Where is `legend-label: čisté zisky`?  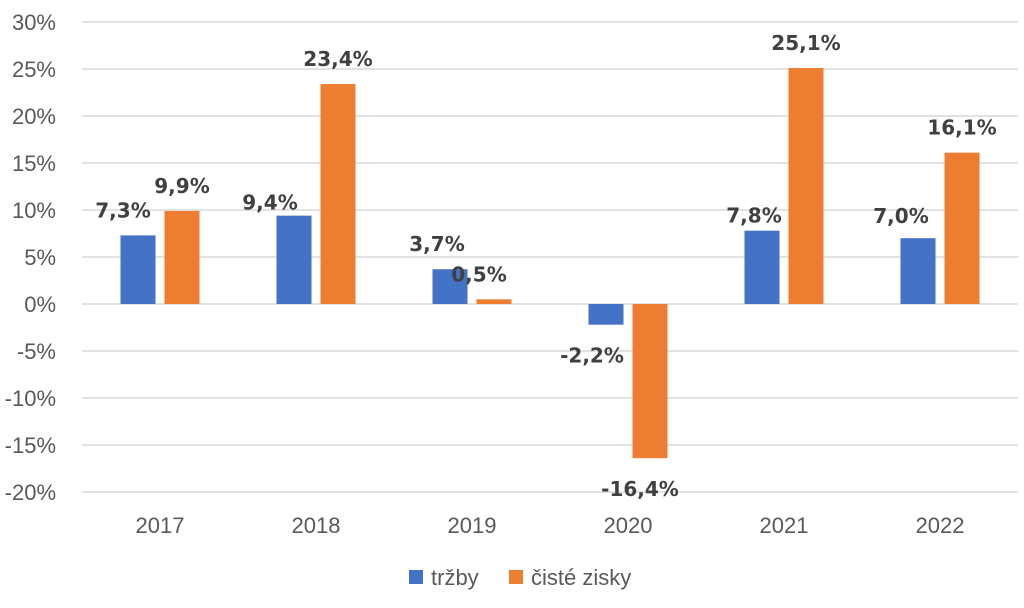 legend-label: čisté zisky is located at coordinates (581, 577).